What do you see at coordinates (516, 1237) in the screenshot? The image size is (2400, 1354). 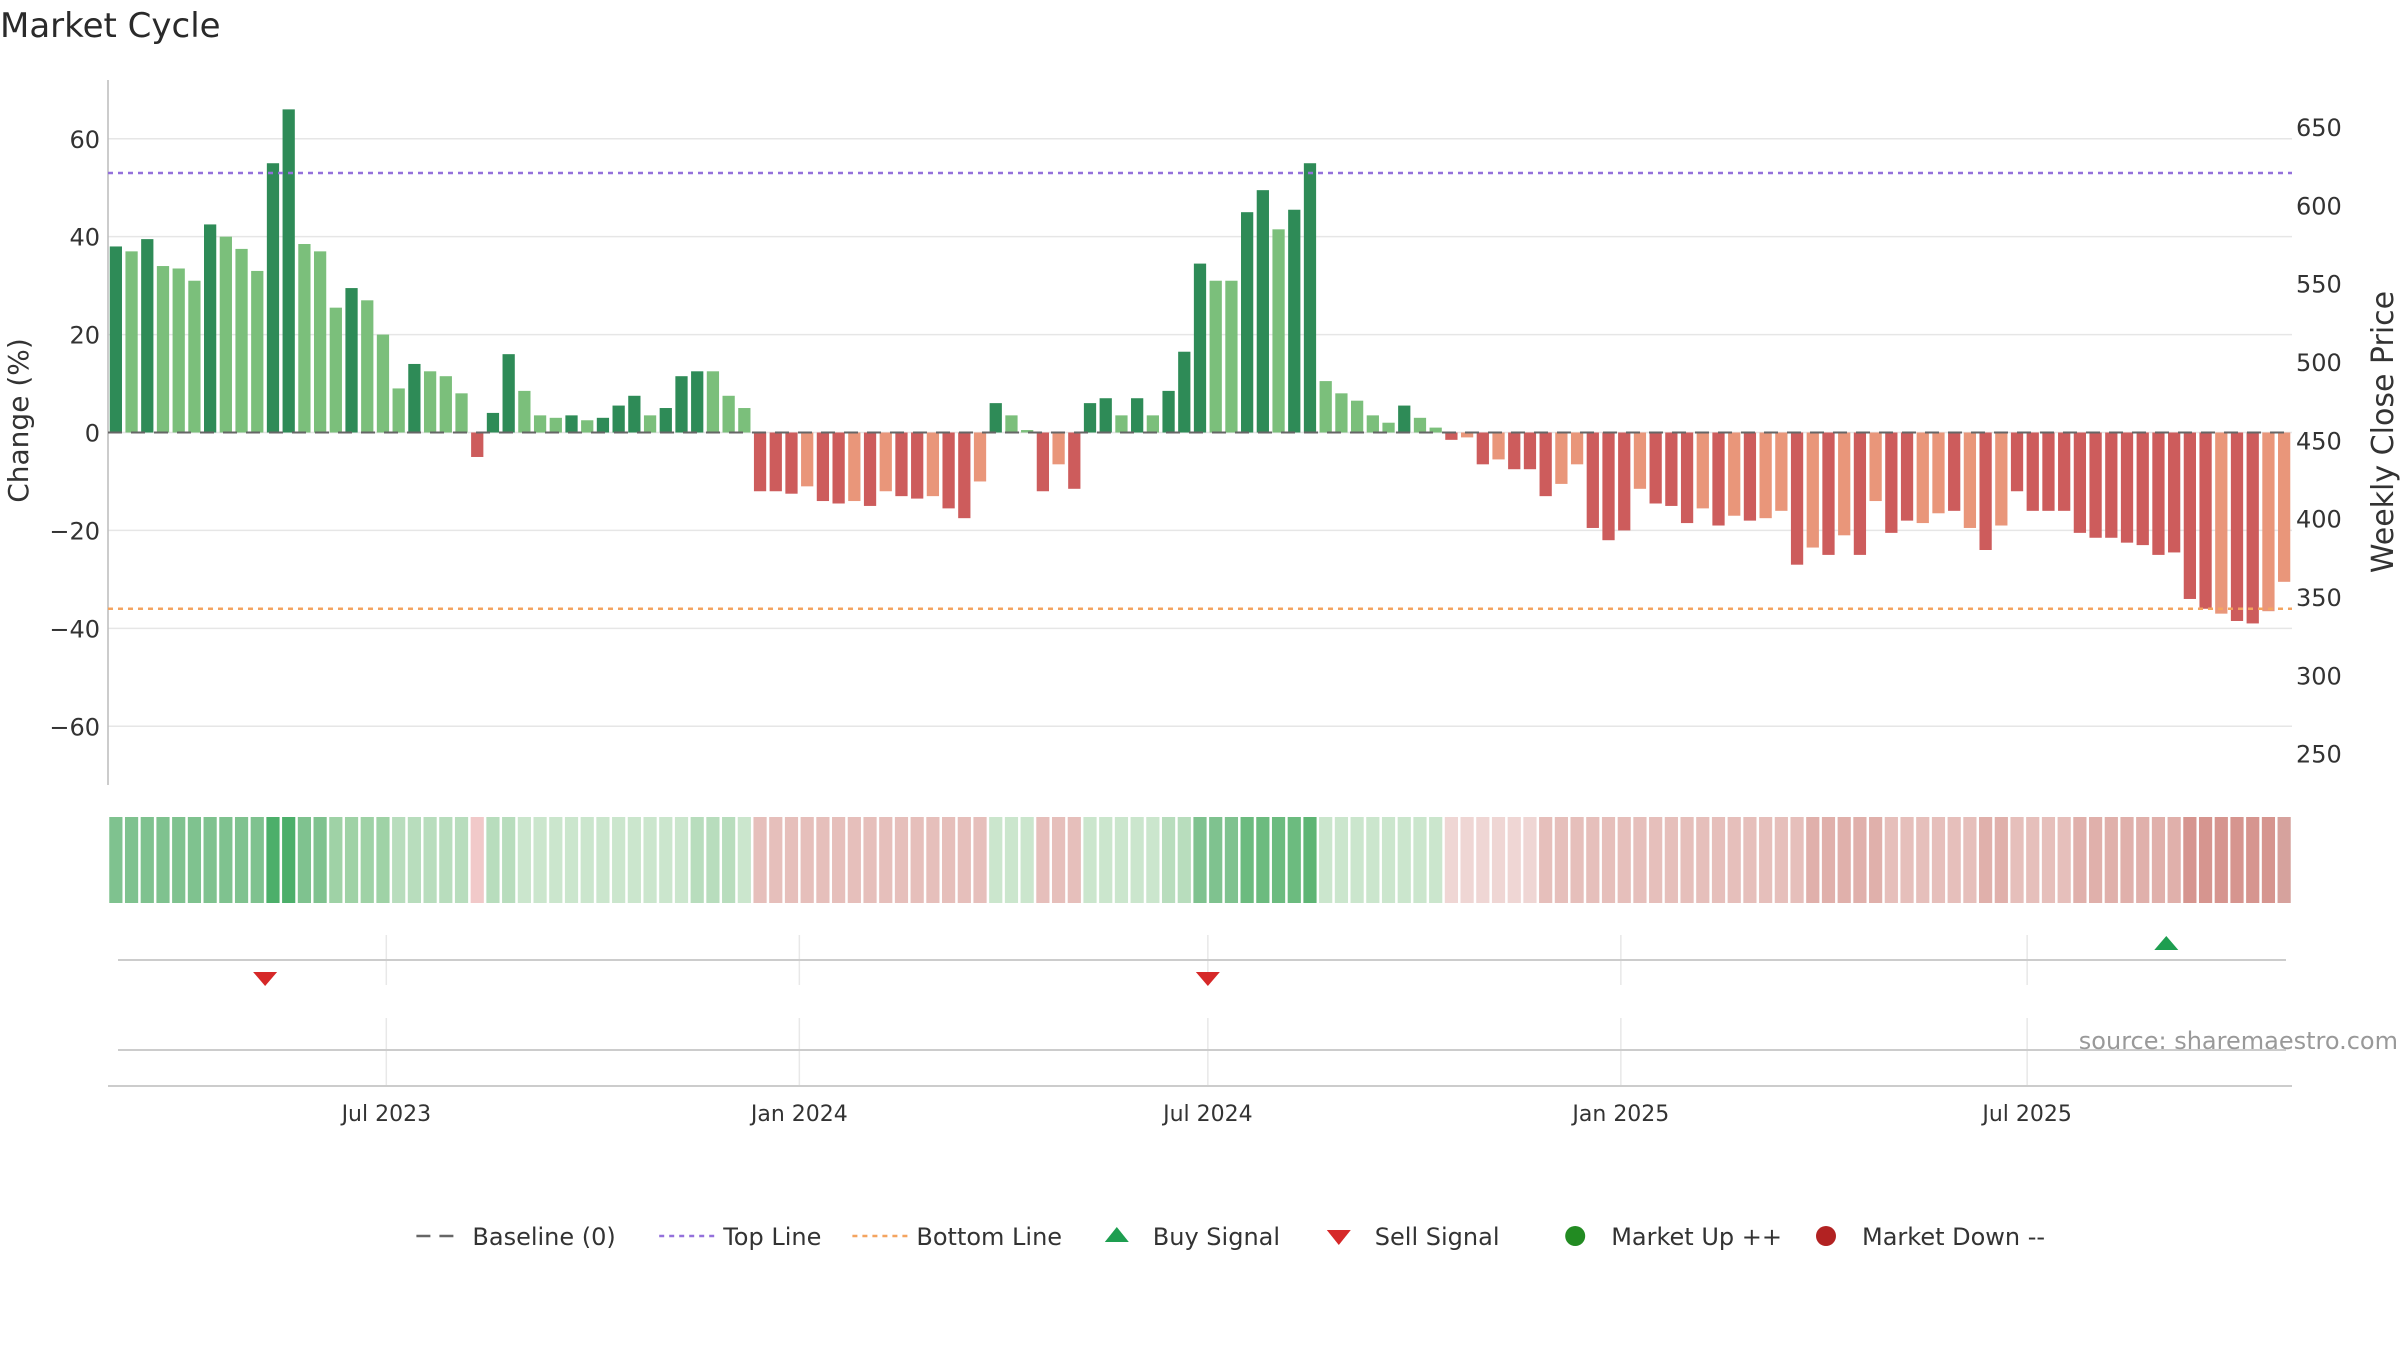 I see `legend-item: Baseline (0)` at bounding box center [516, 1237].